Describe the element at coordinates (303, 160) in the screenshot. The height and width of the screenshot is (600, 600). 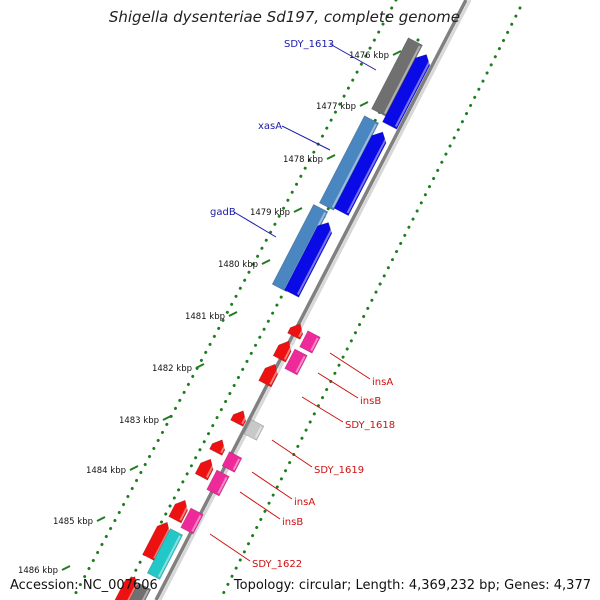
I see `tick-label: 1478 kbp` at that location.